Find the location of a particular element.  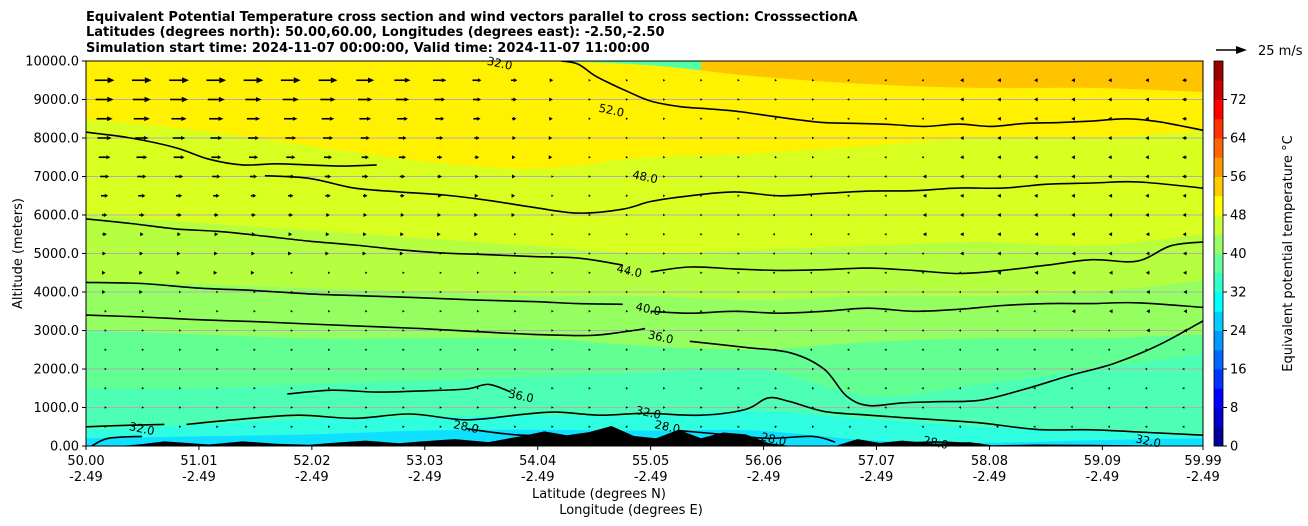

colorbar-ticks: 0 8 16 24 32 40 48 56 64 72 is located at coordinates (1235, 274).